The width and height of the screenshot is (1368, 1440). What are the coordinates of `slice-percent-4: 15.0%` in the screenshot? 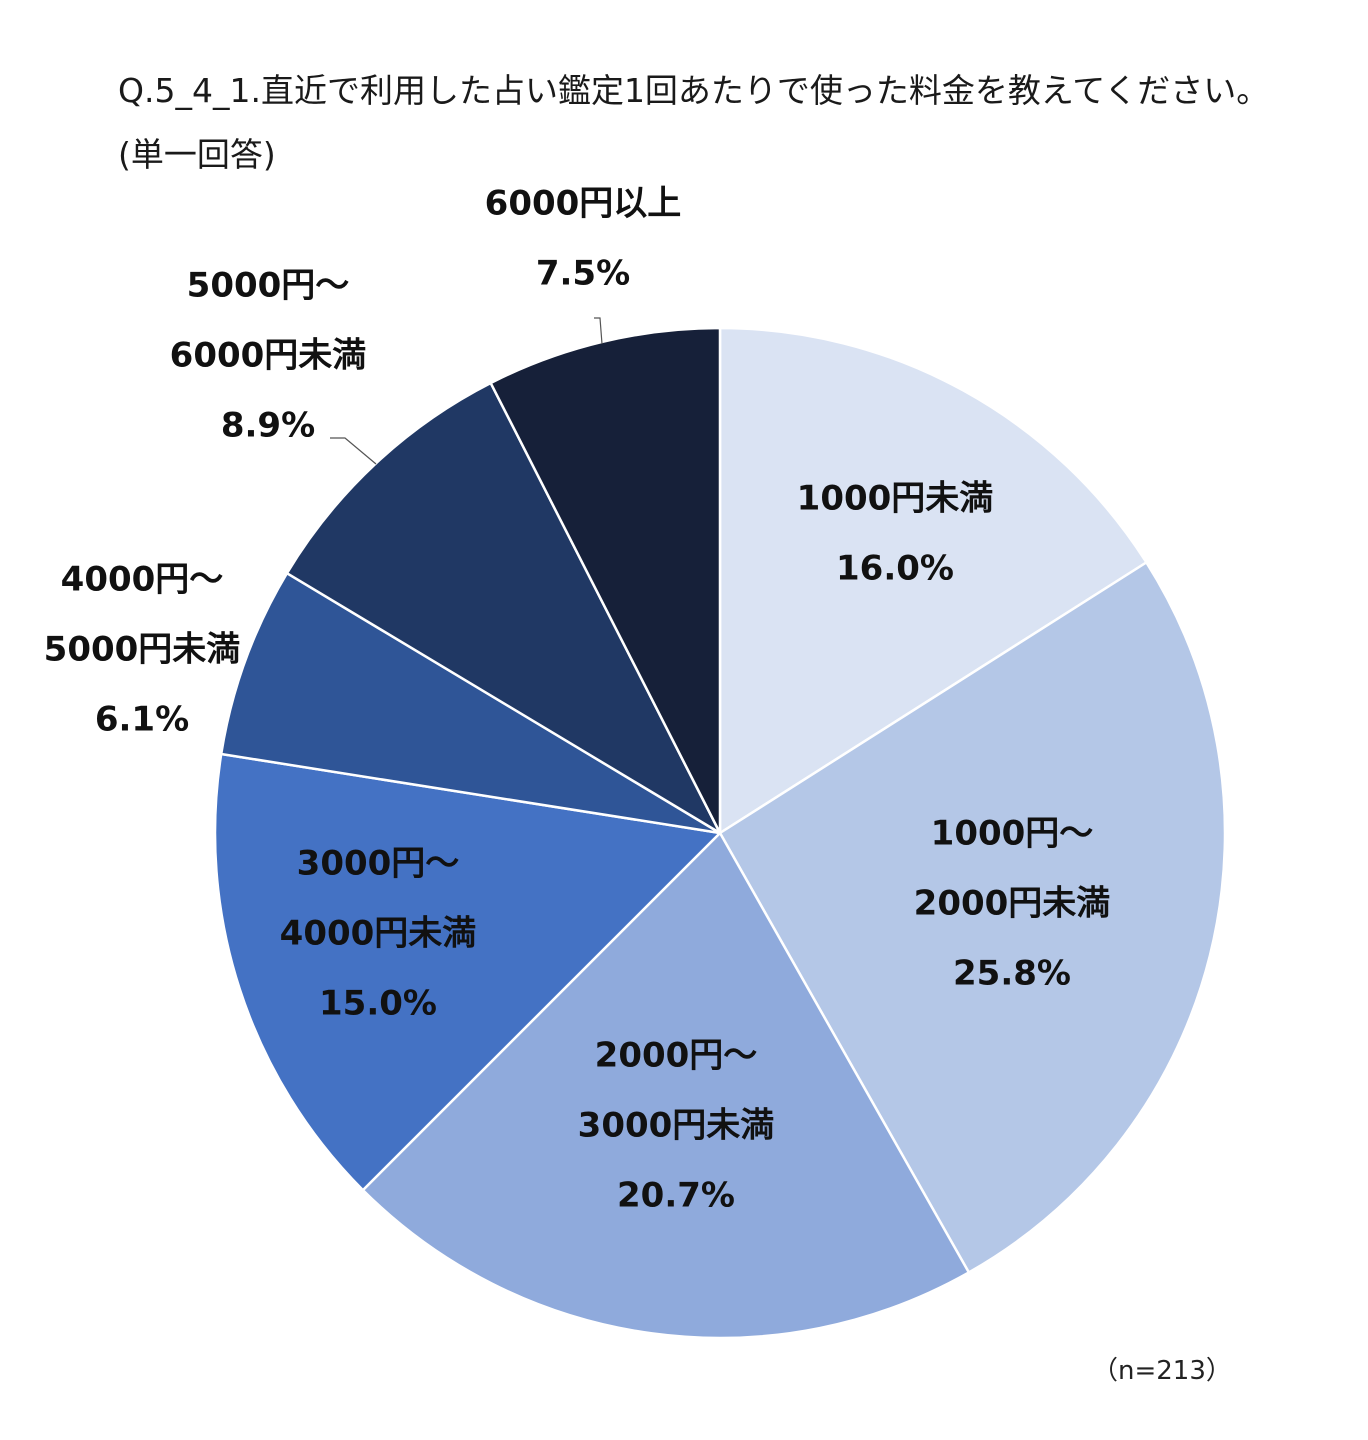 It's located at (378, 1004).